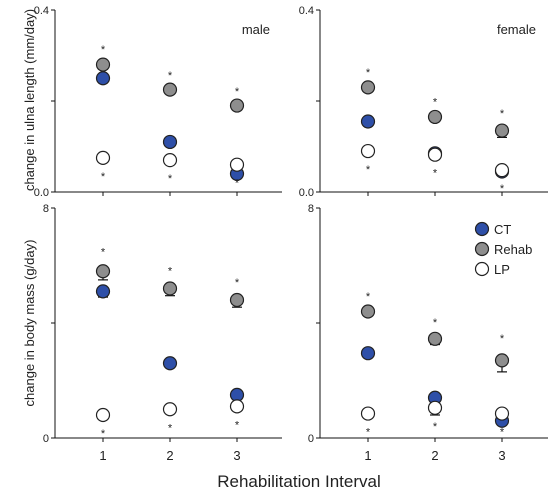 The image size is (550, 493). What do you see at coordinates (513, 249) in the screenshot?
I see `legend-label-rehab: Rehab` at bounding box center [513, 249].